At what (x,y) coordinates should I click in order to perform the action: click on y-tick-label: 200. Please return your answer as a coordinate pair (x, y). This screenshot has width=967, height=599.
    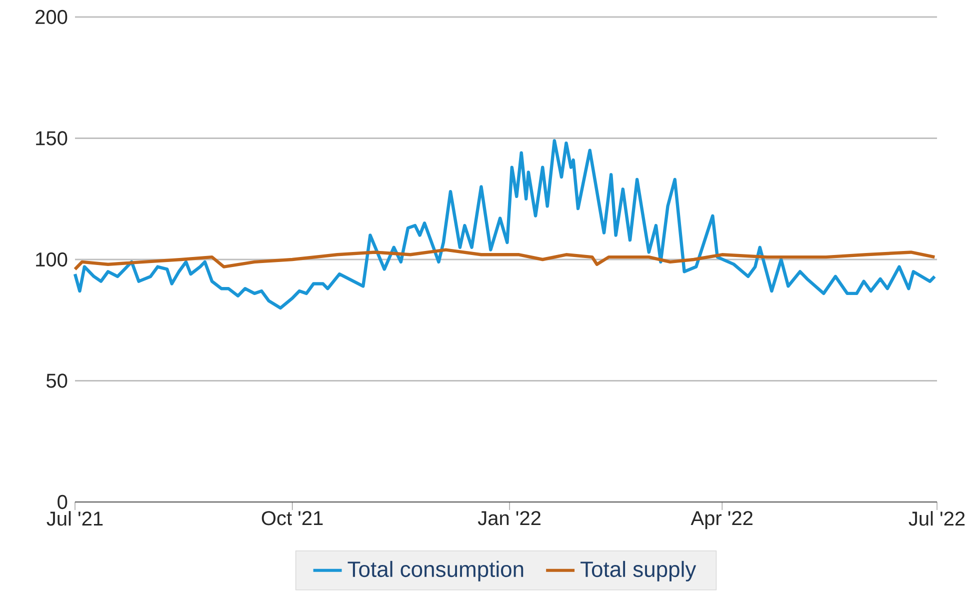
    Looking at the image, I should click on (52, 17).